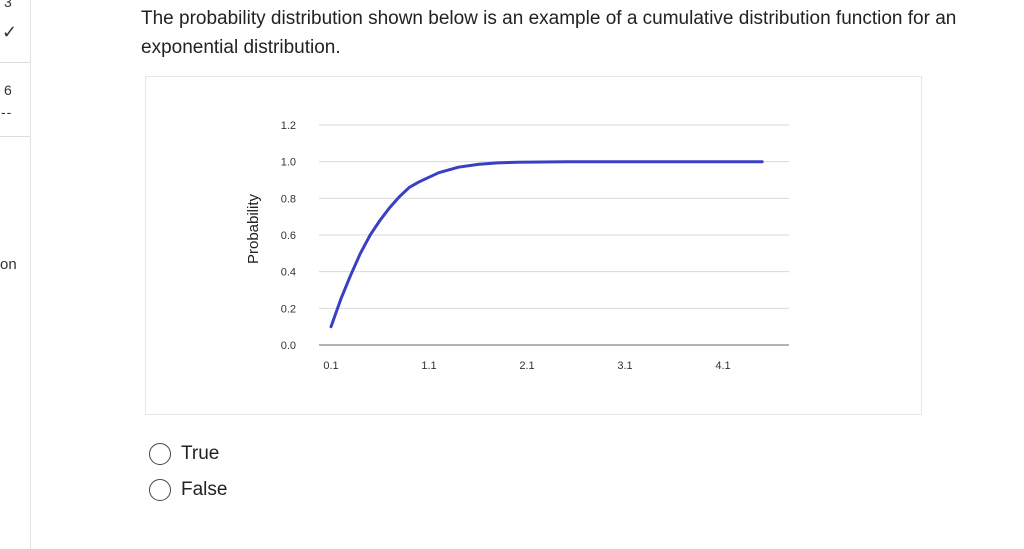 The height and width of the screenshot is (549, 1024). I want to click on y-tick-label: 0.2, so click(288, 309).